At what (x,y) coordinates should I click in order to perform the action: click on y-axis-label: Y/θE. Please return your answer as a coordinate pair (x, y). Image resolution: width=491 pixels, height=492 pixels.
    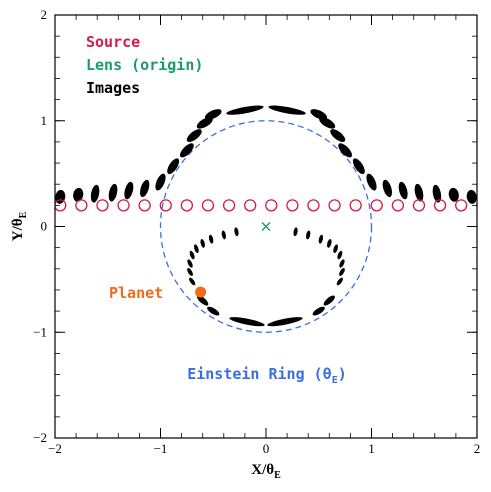
    Looking at the image, I should click on (19, 226).